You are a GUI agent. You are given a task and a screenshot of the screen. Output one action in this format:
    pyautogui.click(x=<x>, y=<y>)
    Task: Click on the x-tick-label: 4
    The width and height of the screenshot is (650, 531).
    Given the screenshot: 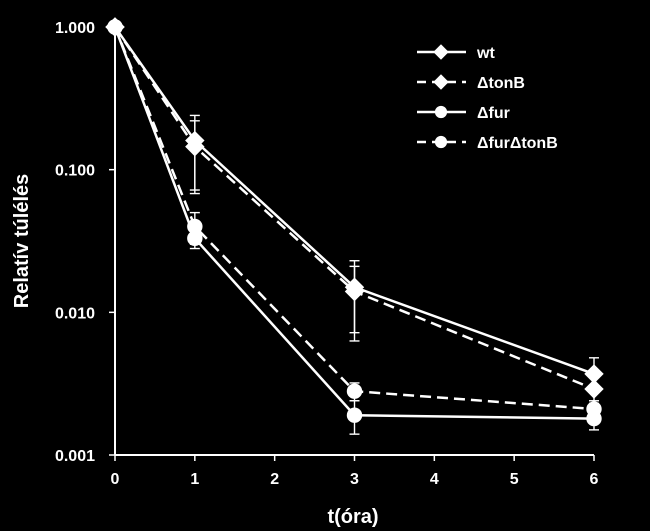 What is the action you would take?
    pyautogui.click(x=434, y=479)
    